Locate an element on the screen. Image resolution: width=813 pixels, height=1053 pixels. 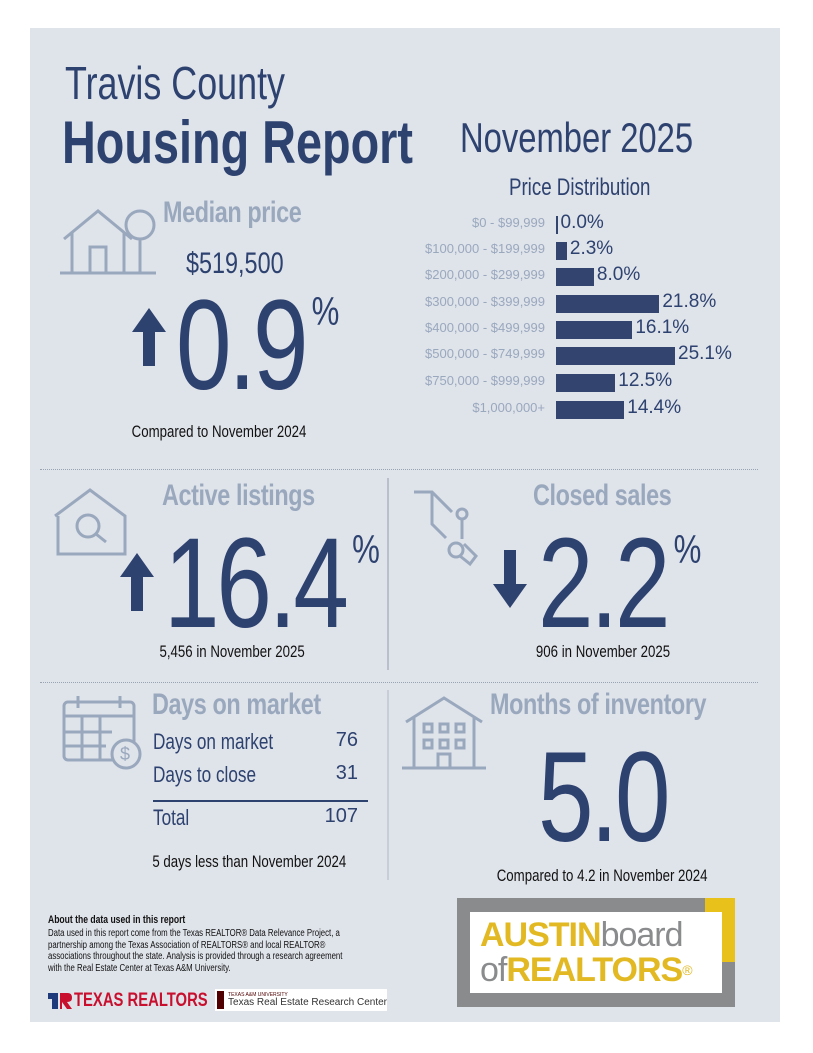
dom-row: Days on market 76 is located at coordinates (255, 741).